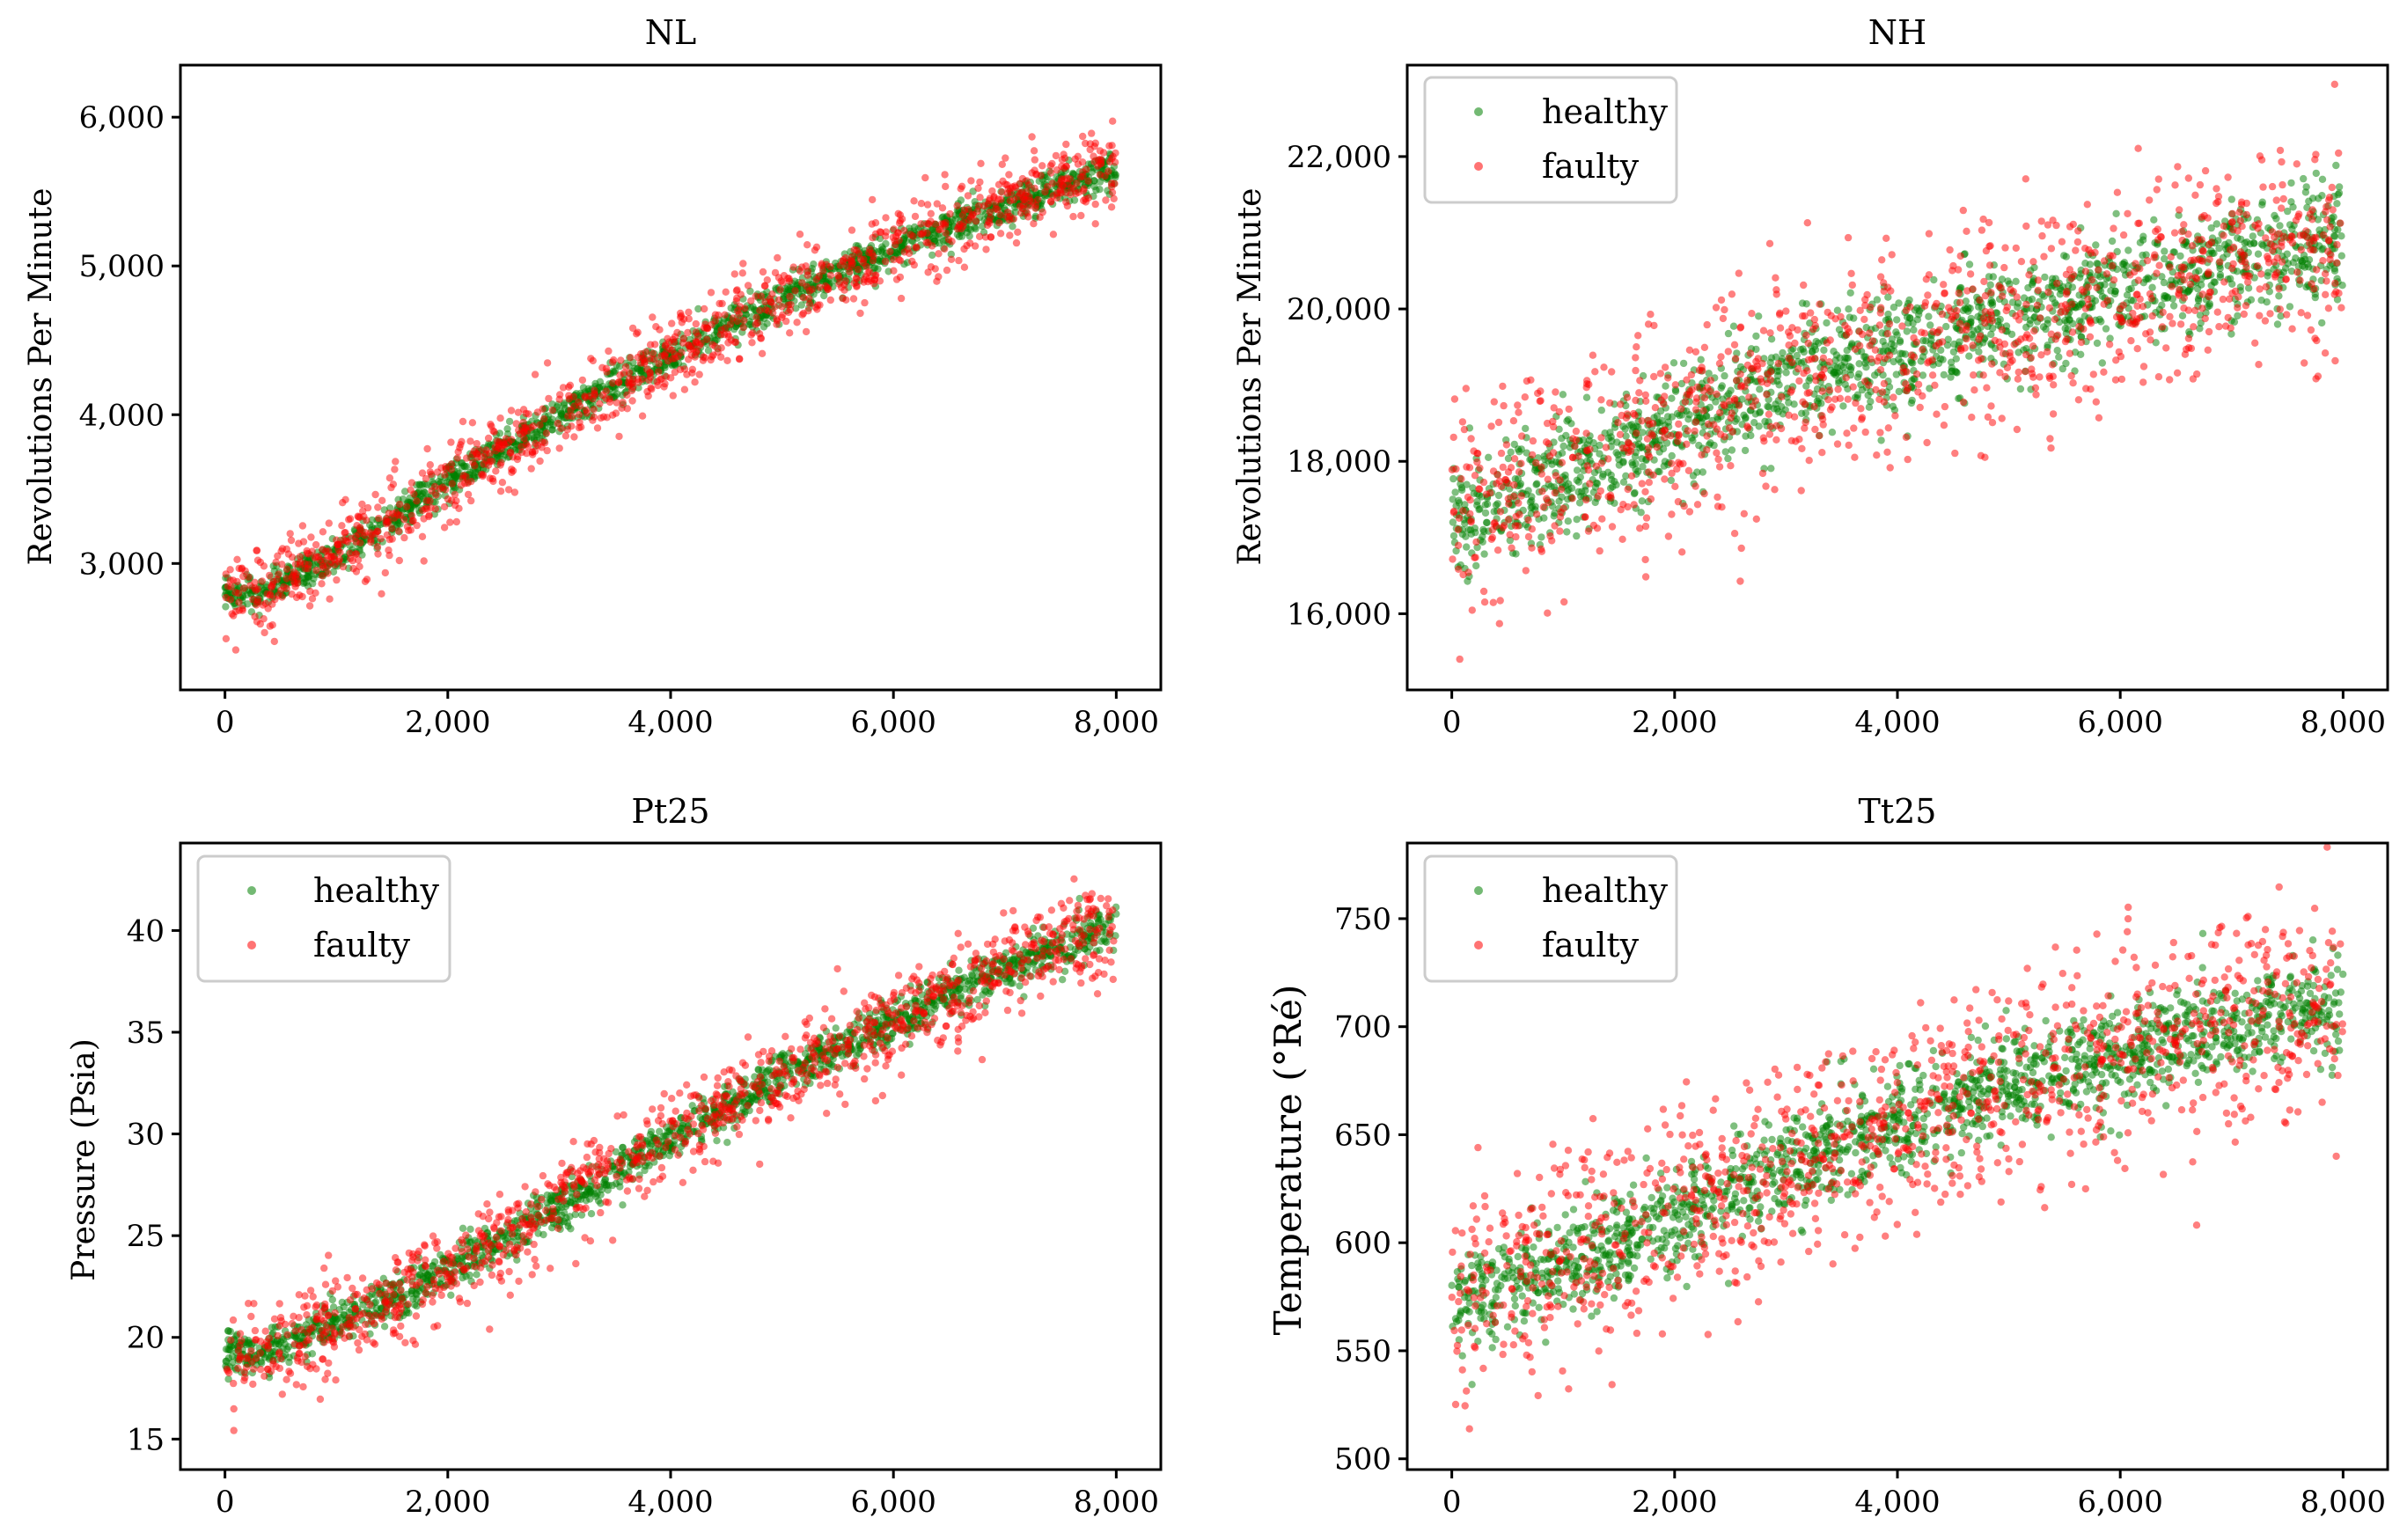  What do you see at coordinates (1897, 373) in the screenshot?
I see `series-healthy` at bounding box center [1897, 373].